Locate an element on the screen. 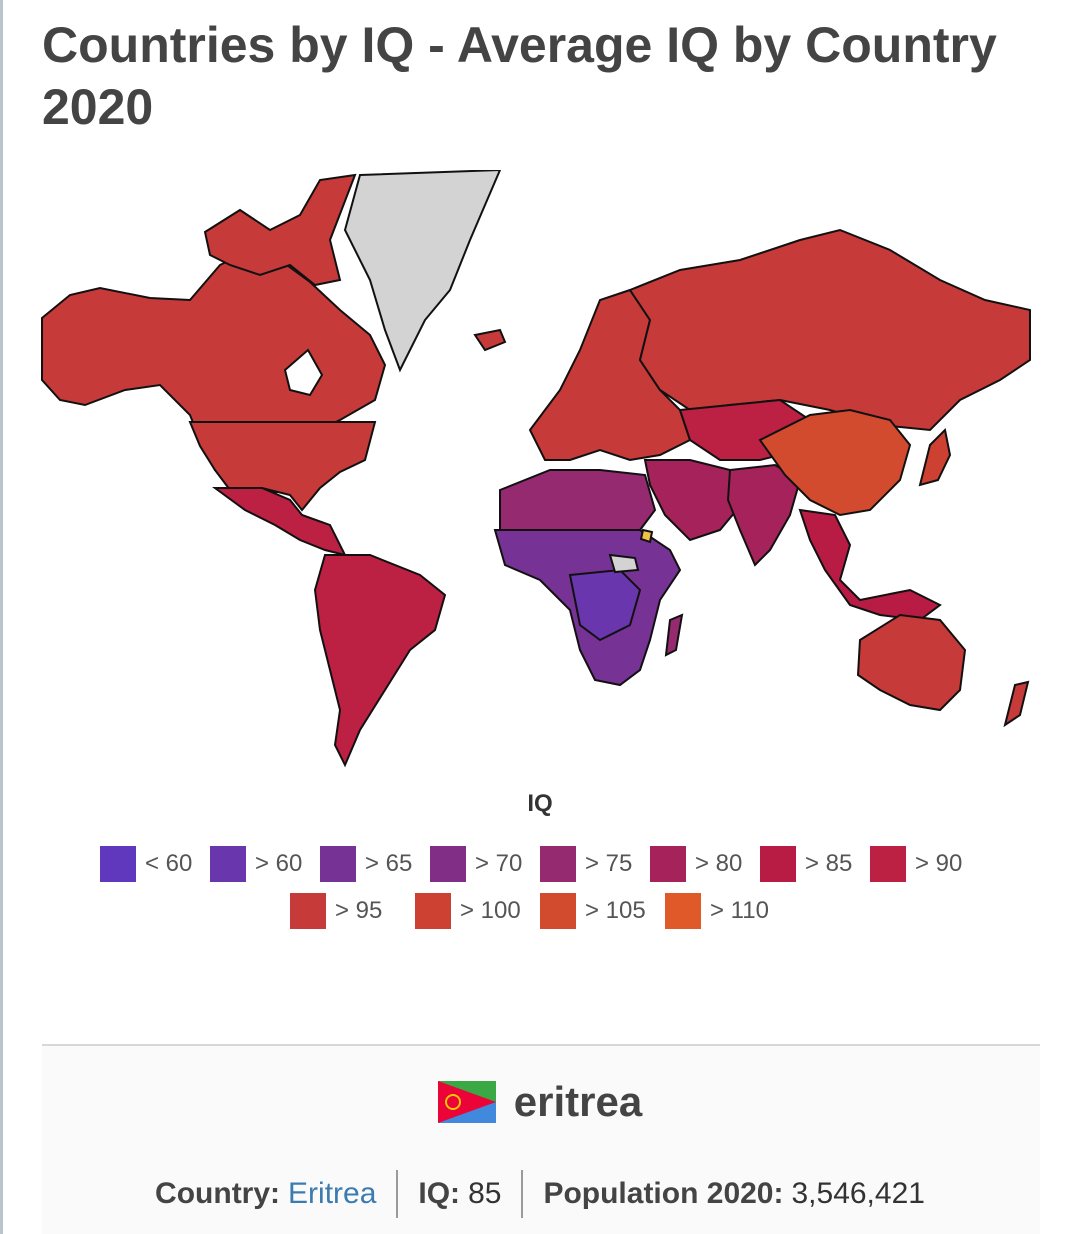 Image resolution: width=1080 pixels, height=1234 pixels. legend-label: > 65 is located at coordinates (389, 863).